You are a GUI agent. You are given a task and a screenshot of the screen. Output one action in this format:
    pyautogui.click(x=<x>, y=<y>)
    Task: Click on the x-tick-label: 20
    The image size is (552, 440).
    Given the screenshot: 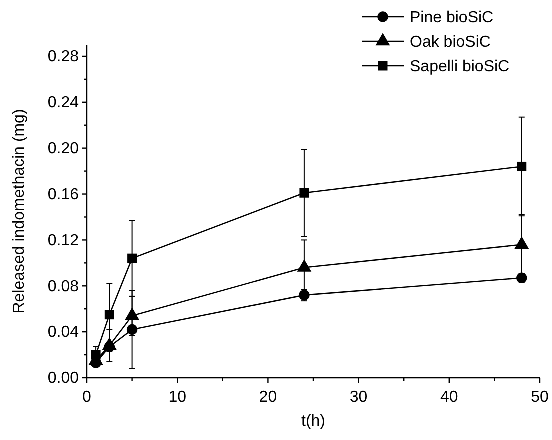 What is the action you would take?
    pyautogui.click(x=268, y=397)
    